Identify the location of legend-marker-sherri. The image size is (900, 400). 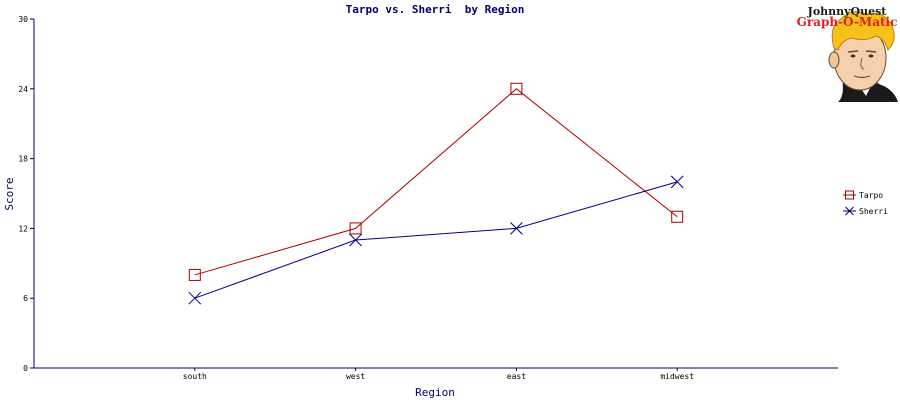
(849, 211).